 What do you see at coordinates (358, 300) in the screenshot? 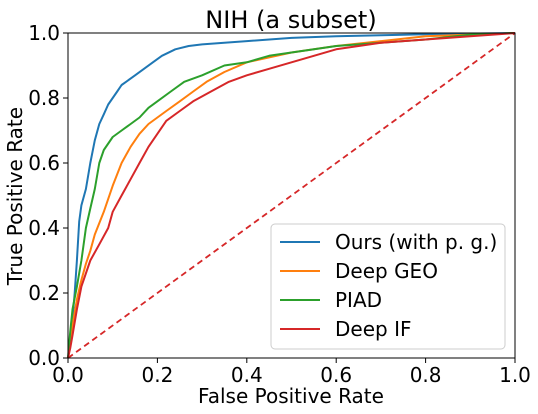
I see `legend-label: PIAD` at bounding box center [358, 300].